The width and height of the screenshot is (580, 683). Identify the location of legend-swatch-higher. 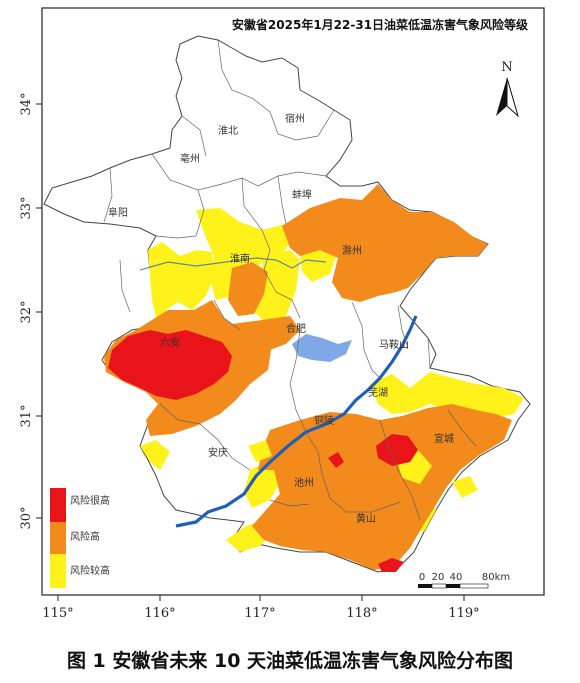
(58, 571).